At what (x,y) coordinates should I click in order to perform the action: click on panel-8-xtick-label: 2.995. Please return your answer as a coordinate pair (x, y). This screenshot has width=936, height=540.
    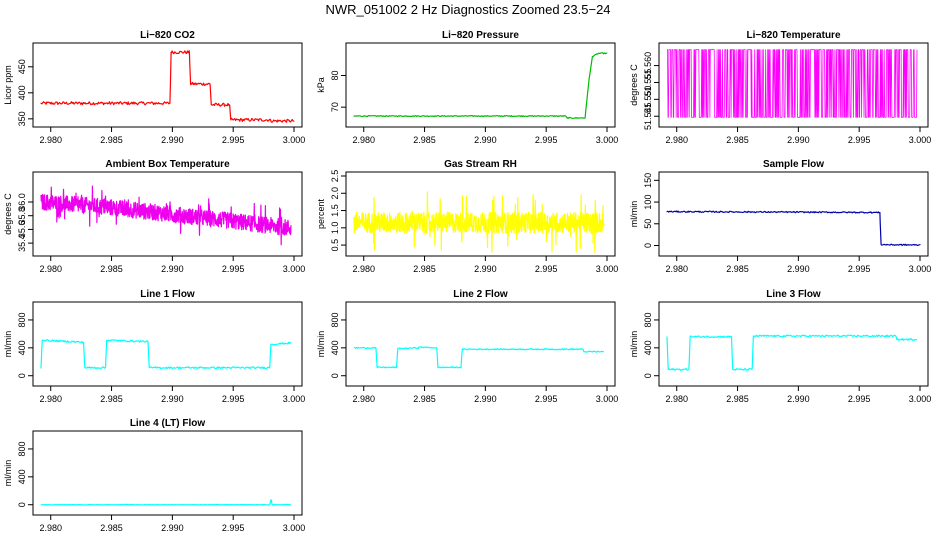
    Looking at the image, I should click on (546, 399).